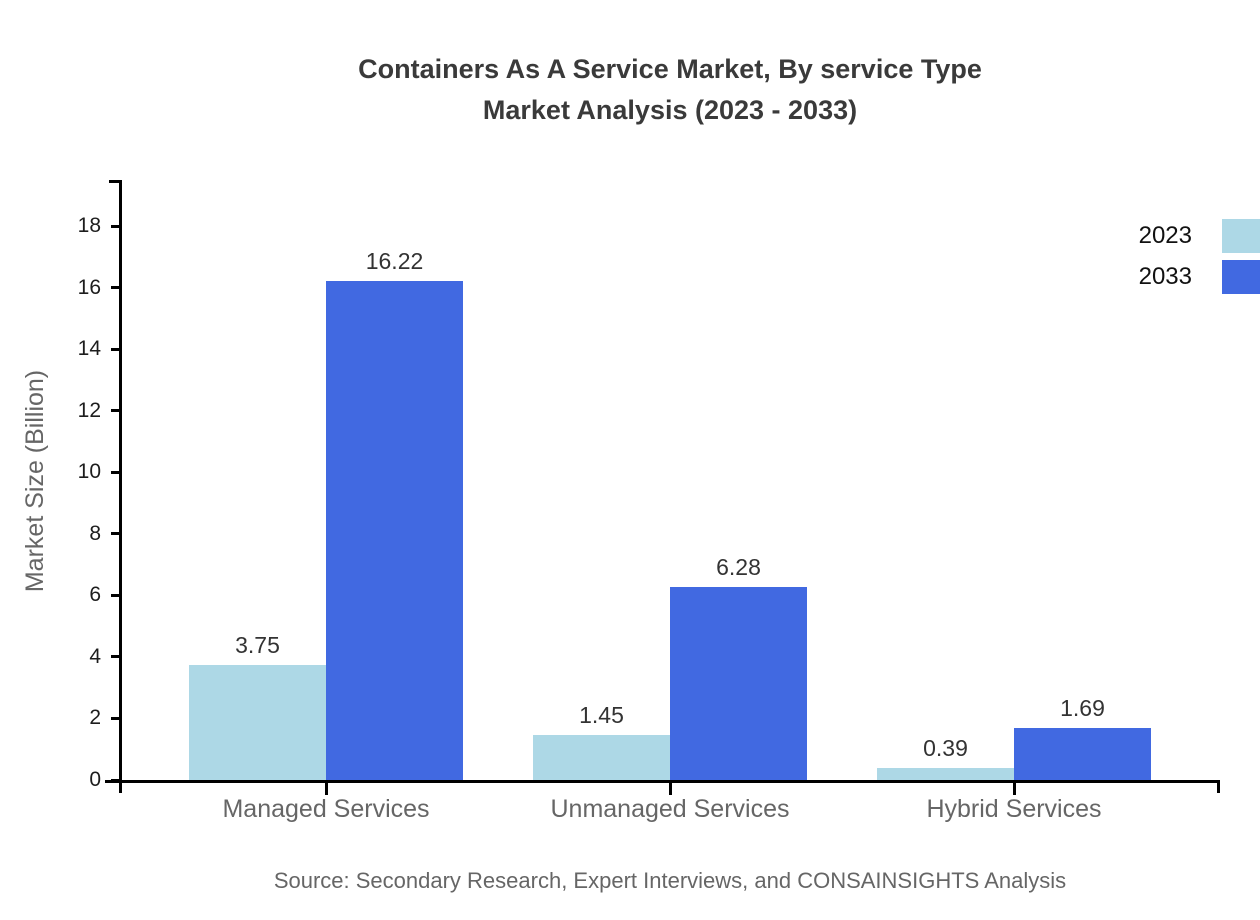 This screenshot has height=920, width=1260. What do you see at coordinates (1014, 809) in the screenshot?
I see `x-axis-category-label: Hybrid Services` at bounding box center [1014, 809].